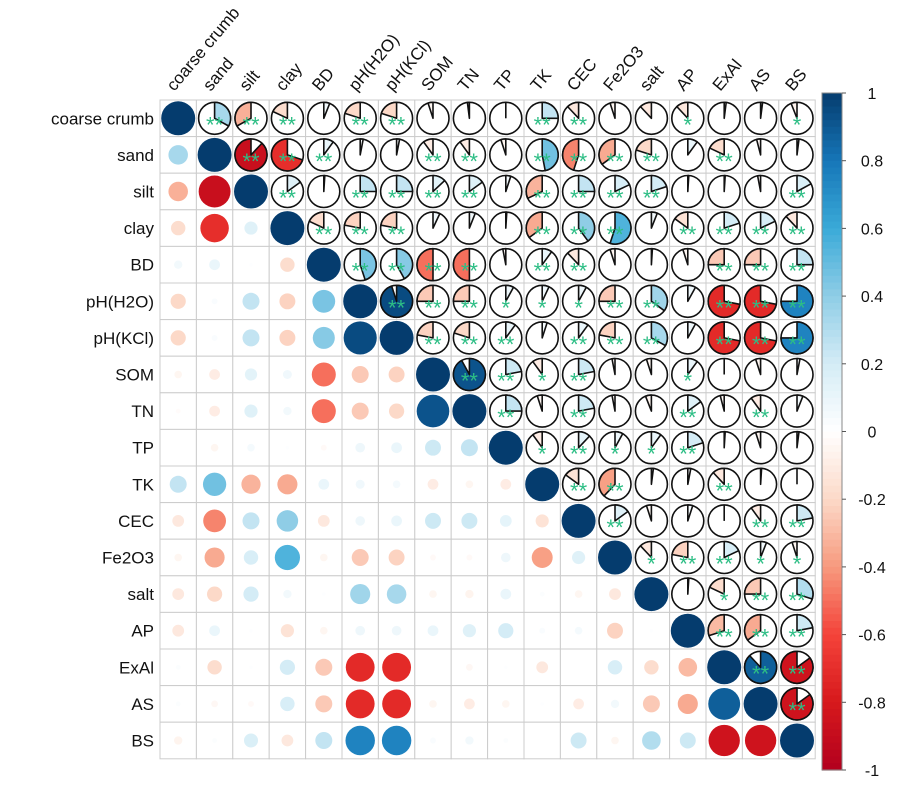 This screenshot has width=900, height=786. What do you see at coordinates (541, 79) in the screenshot?
I see `column-label: TK` at bounding box center [541, 79].